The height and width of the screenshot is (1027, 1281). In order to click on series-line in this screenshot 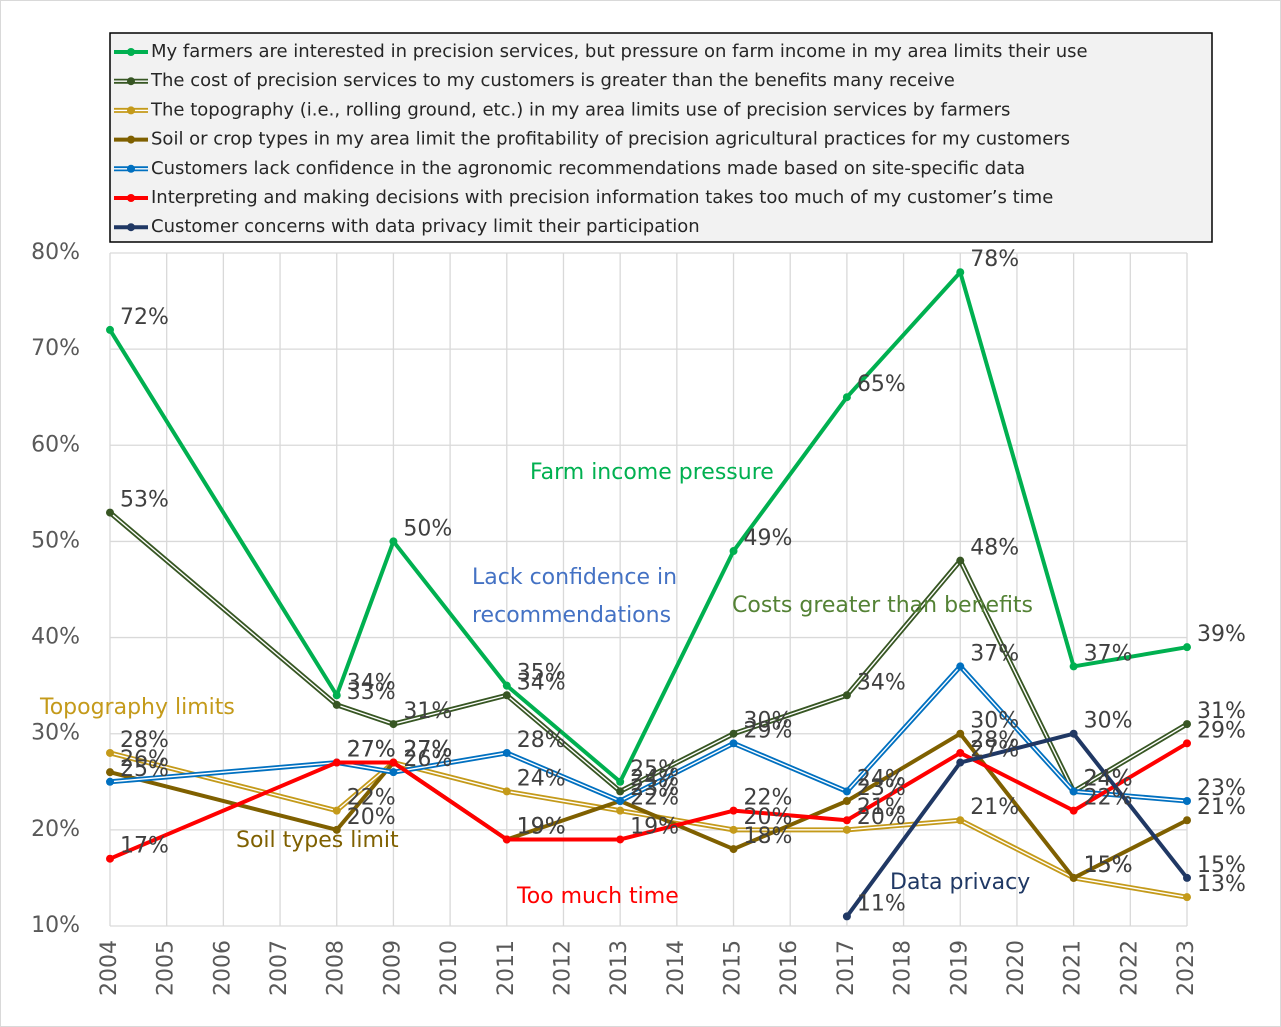, I will do `click(649, 801)`.